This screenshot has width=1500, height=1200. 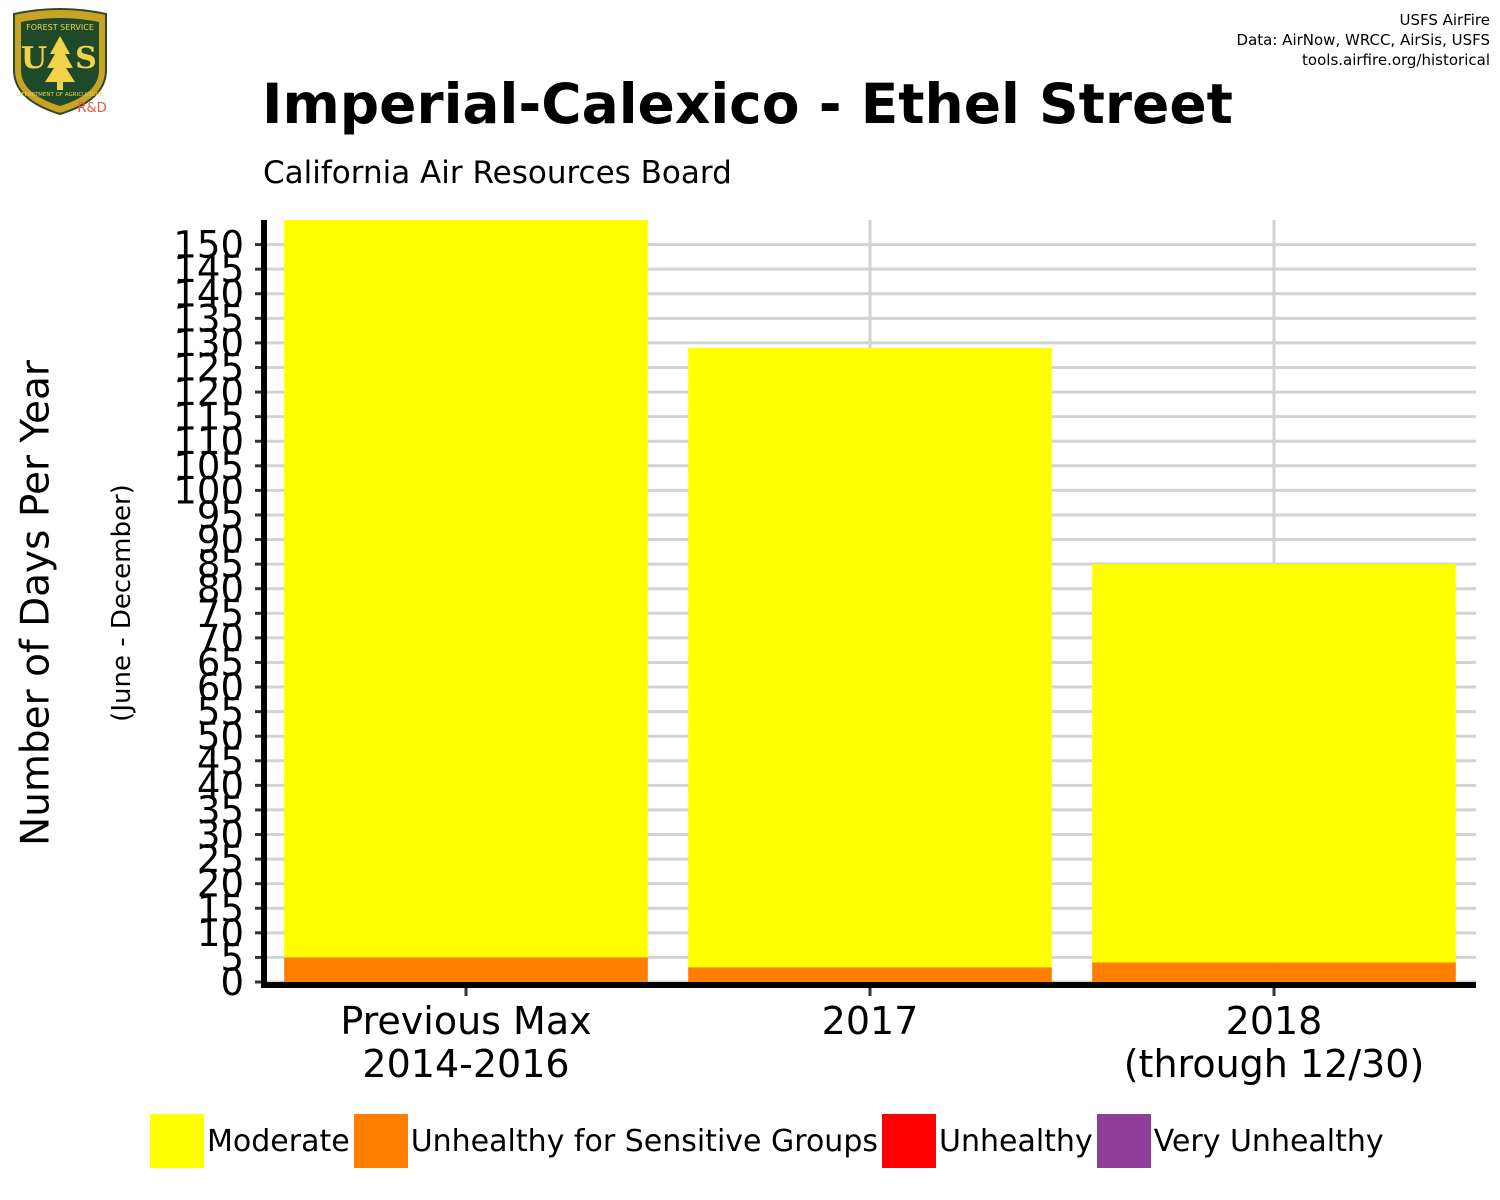 What do you see at coordinates (60, 27) in the screenshot?
I see `logo-top-text: FOREST SERVICE` at bounding box center [60, 27].